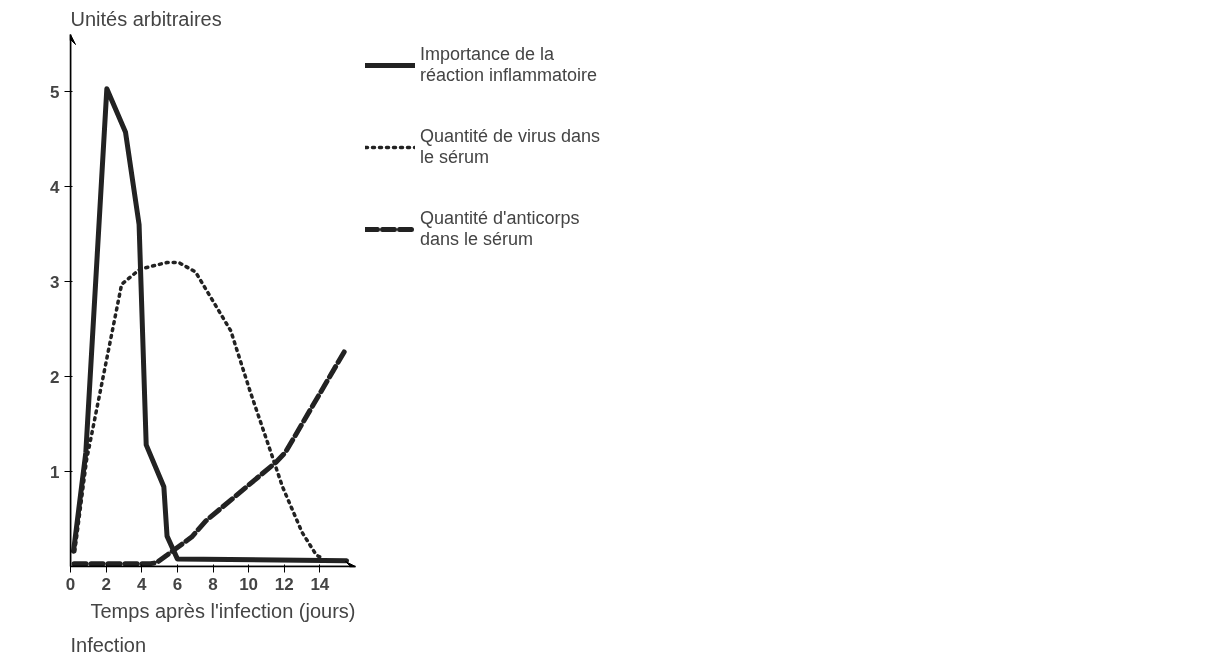 The height and width of the screenshot is (672, 1207). I want to click on text: Infection, so click(108, 644).